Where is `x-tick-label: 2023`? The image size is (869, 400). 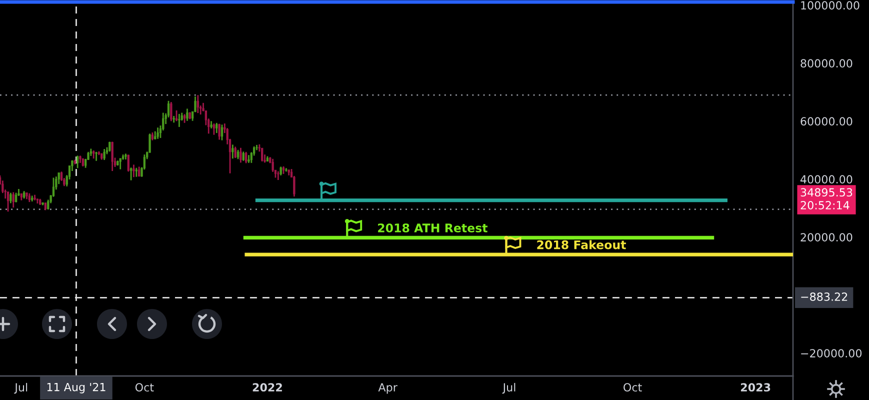
x-tick-label: 2023 is located at coordinates (755, 387).